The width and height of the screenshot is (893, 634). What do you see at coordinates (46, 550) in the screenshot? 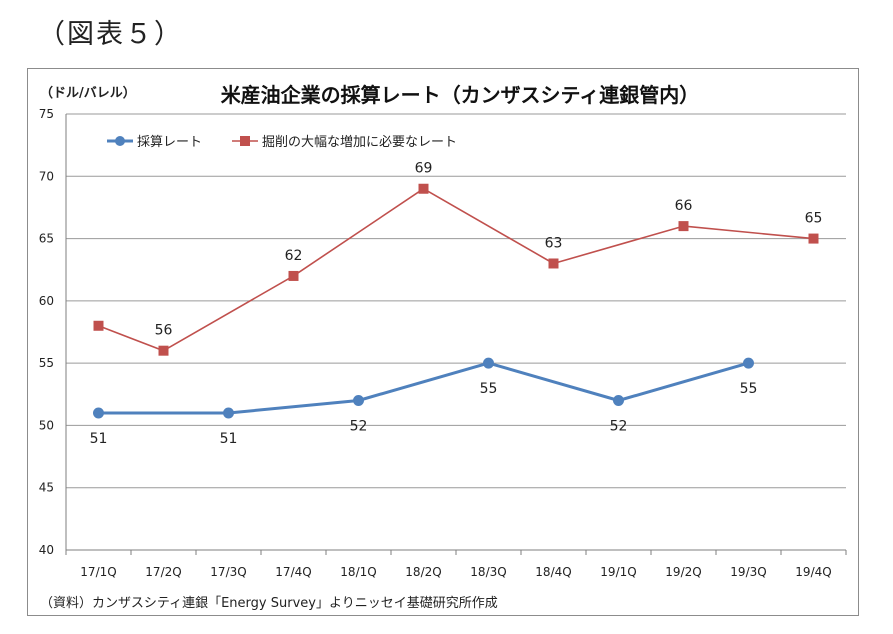
I see `y-tick-label-40: 40` at bounding box center [46, 550].